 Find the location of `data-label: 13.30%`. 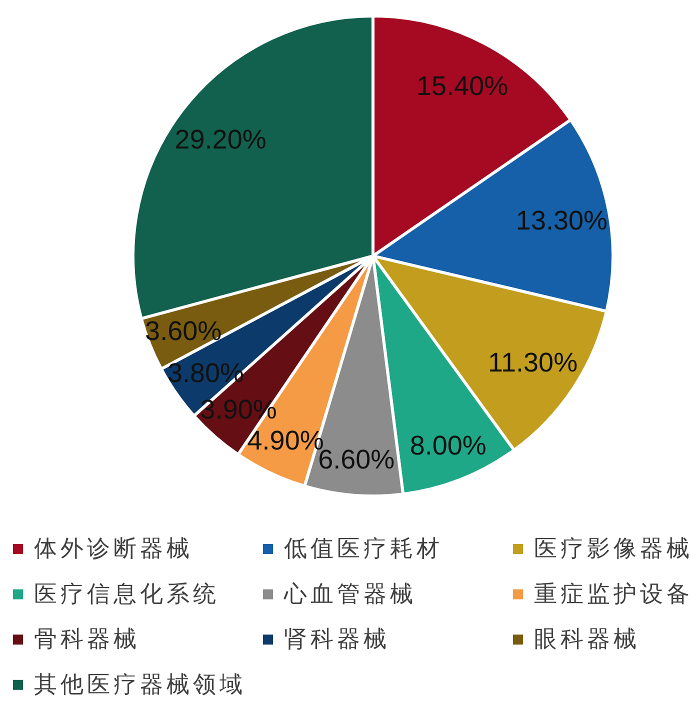

data-label: 13.30% is located at coordinates (562, 221).